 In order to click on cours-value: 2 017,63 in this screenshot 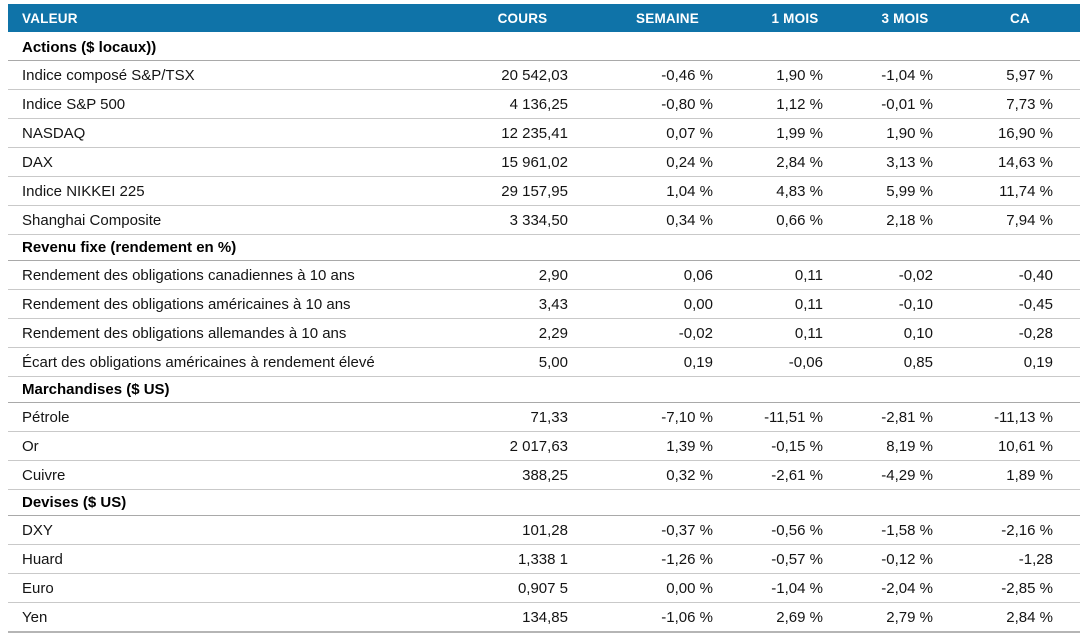, I will do `click(522, 446)`.